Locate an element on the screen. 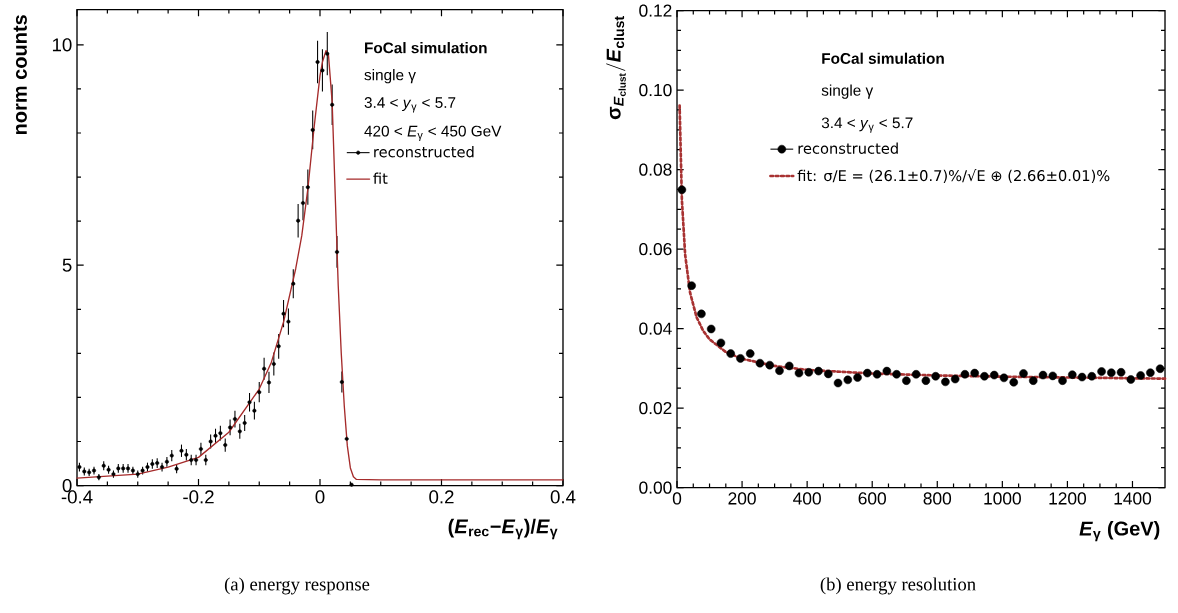 This screenshot has width=1178, height=613. x-tick-label: 400 is located at coordinates (807, 498).